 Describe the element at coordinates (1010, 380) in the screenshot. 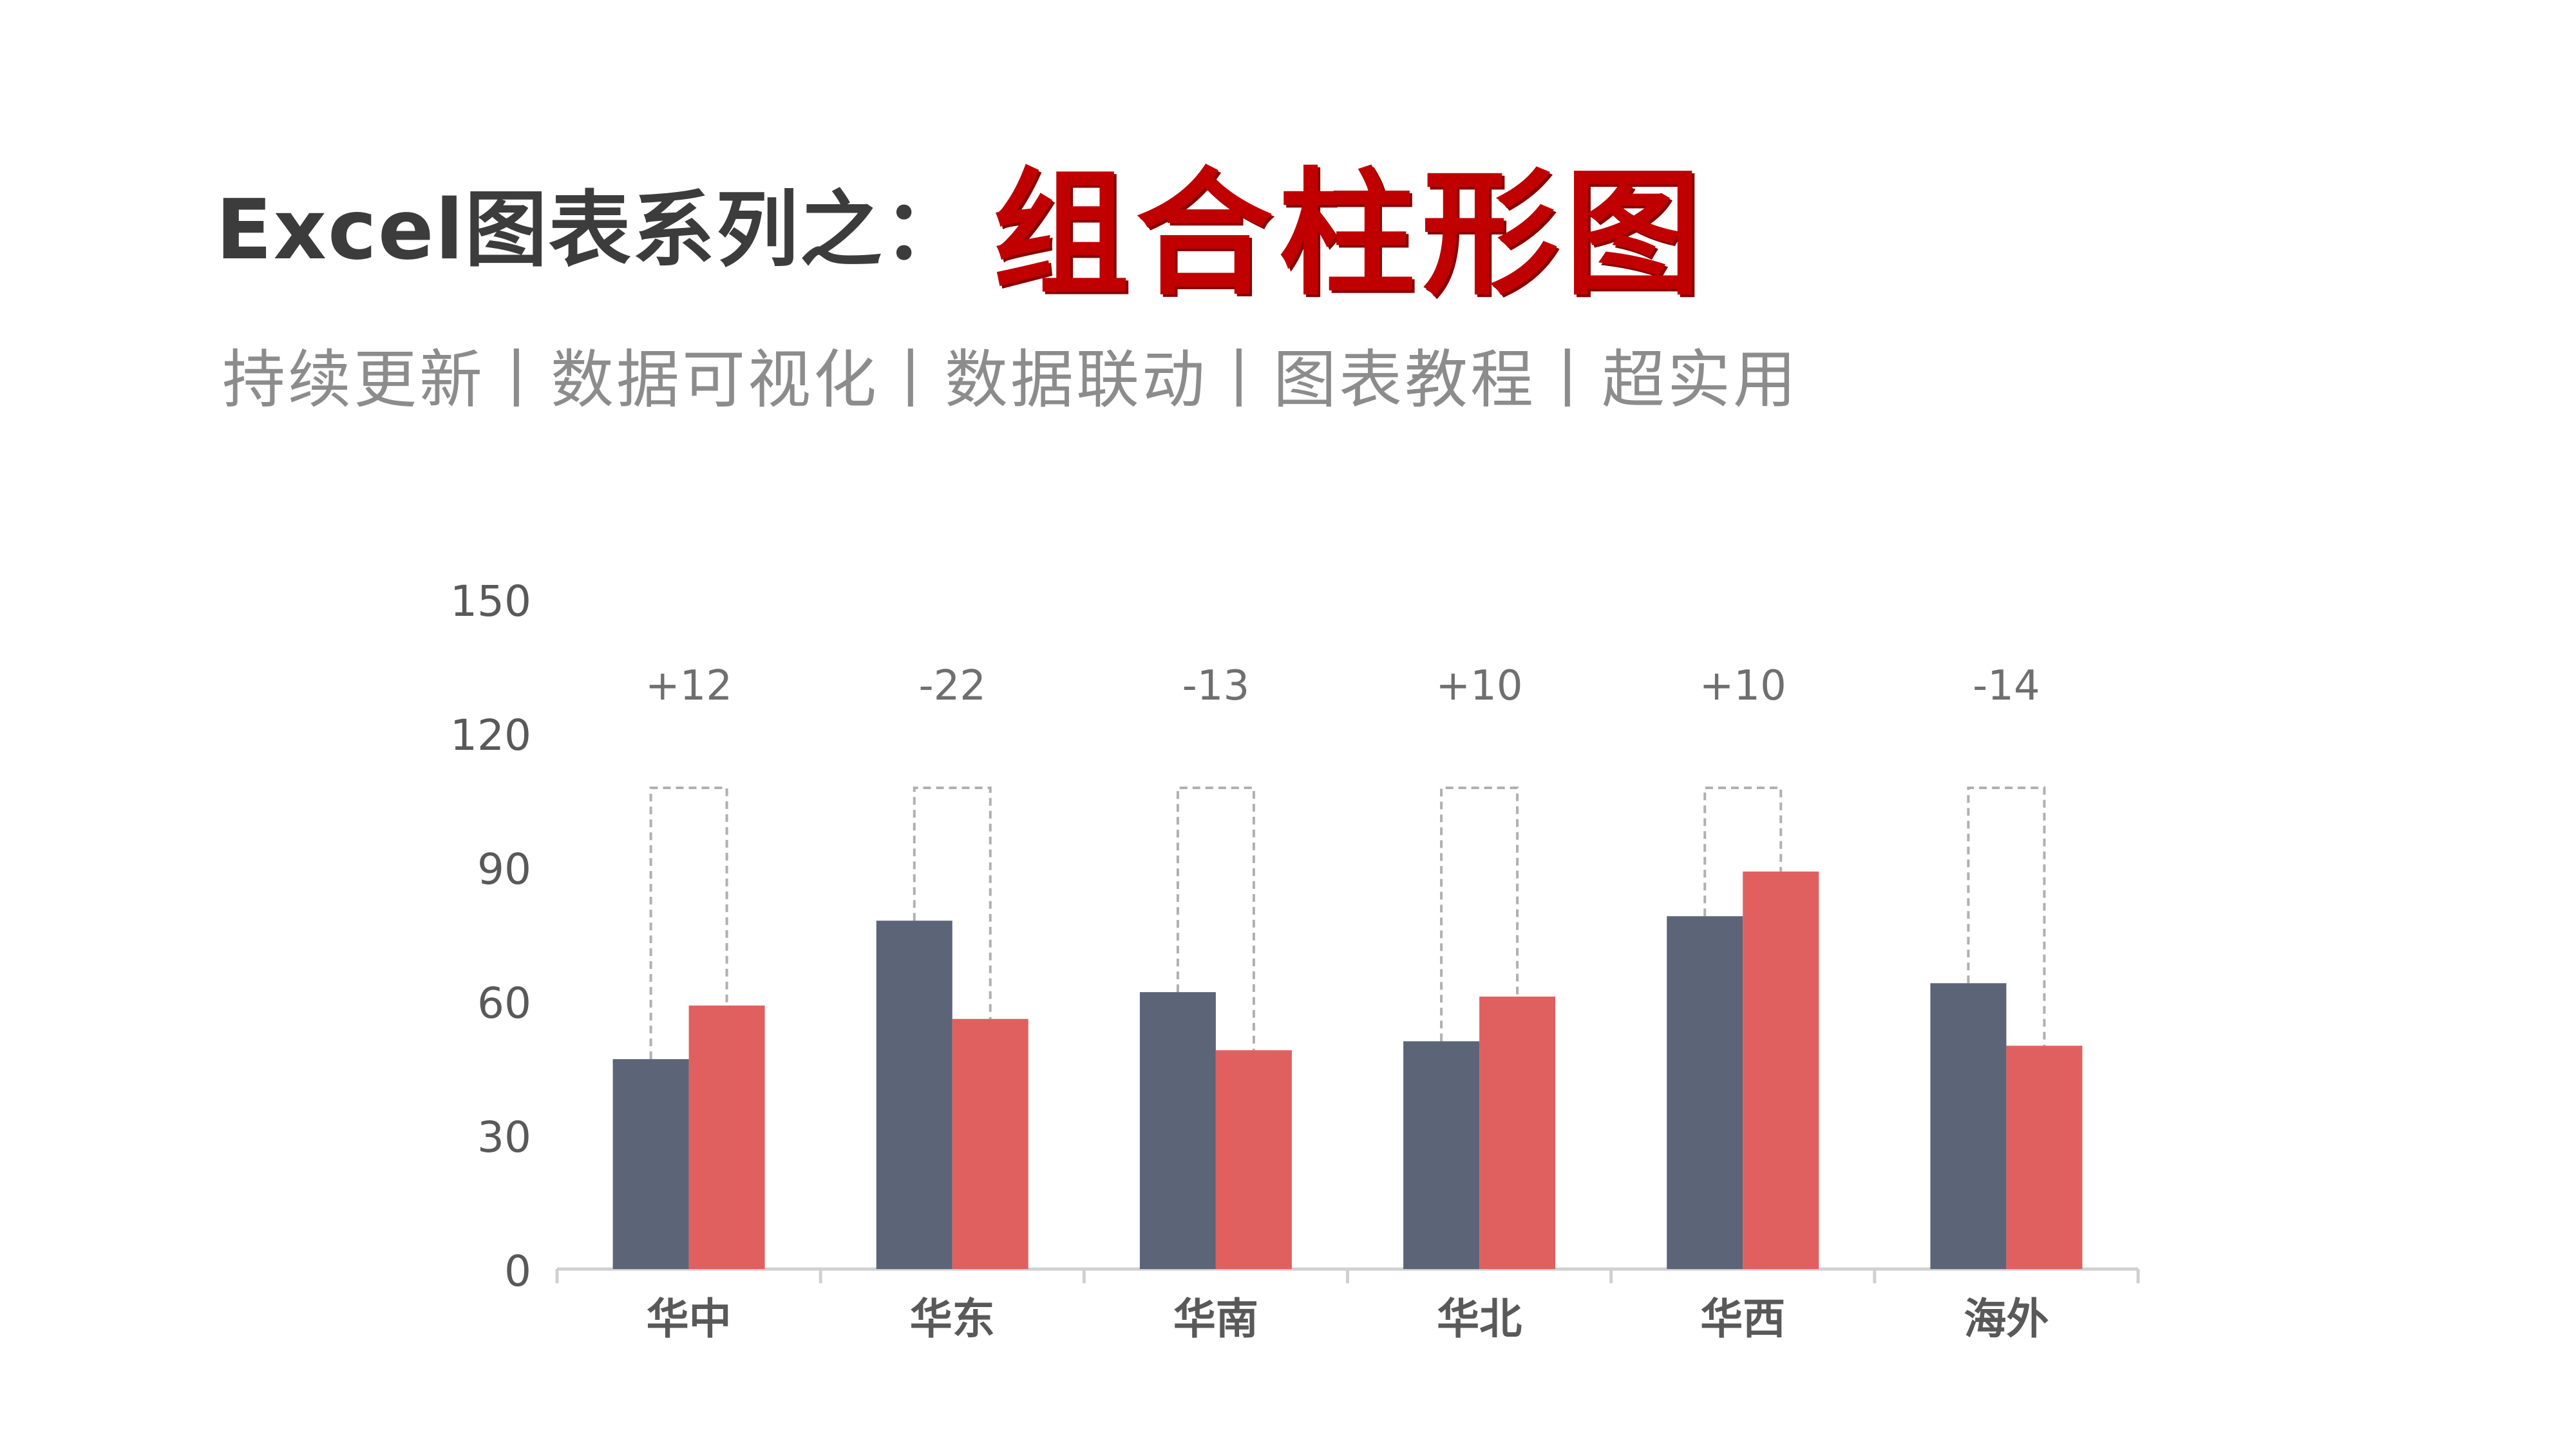

I see `page-subtitle: 持续更新丨数据可视化丨数据联动丨图表教程丨超实用` at that location.